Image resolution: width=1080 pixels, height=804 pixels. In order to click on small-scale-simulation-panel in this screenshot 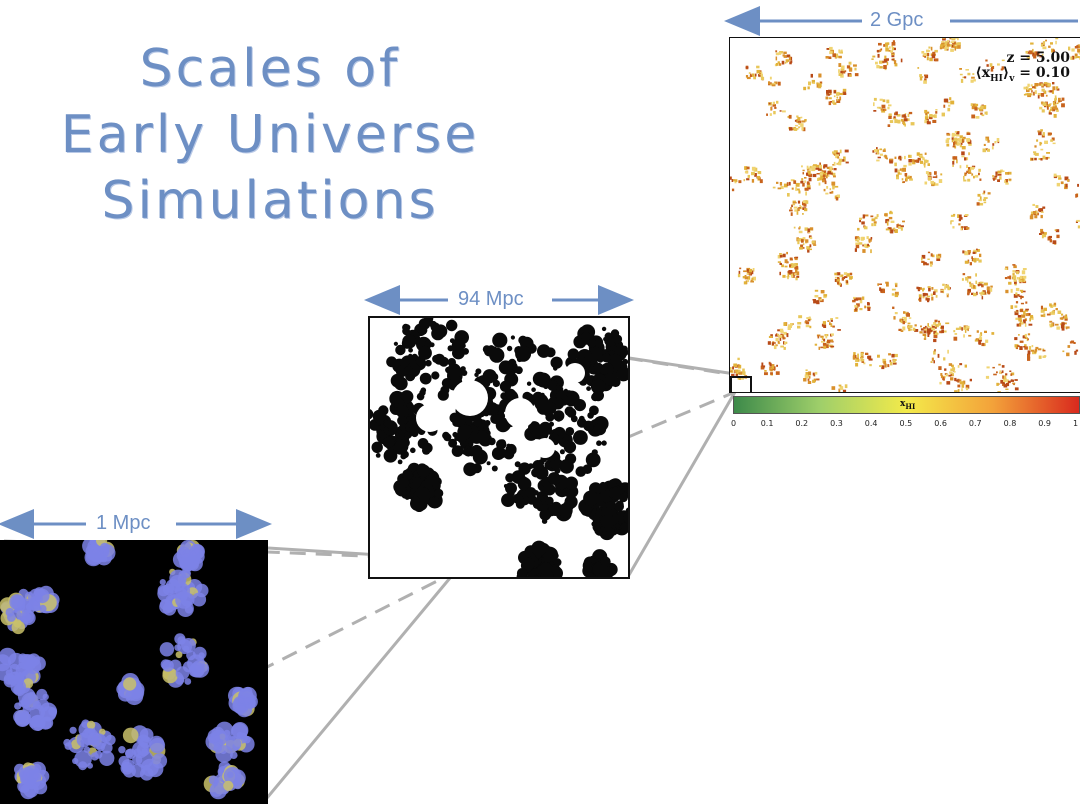, I will do `click(134, 672)`.